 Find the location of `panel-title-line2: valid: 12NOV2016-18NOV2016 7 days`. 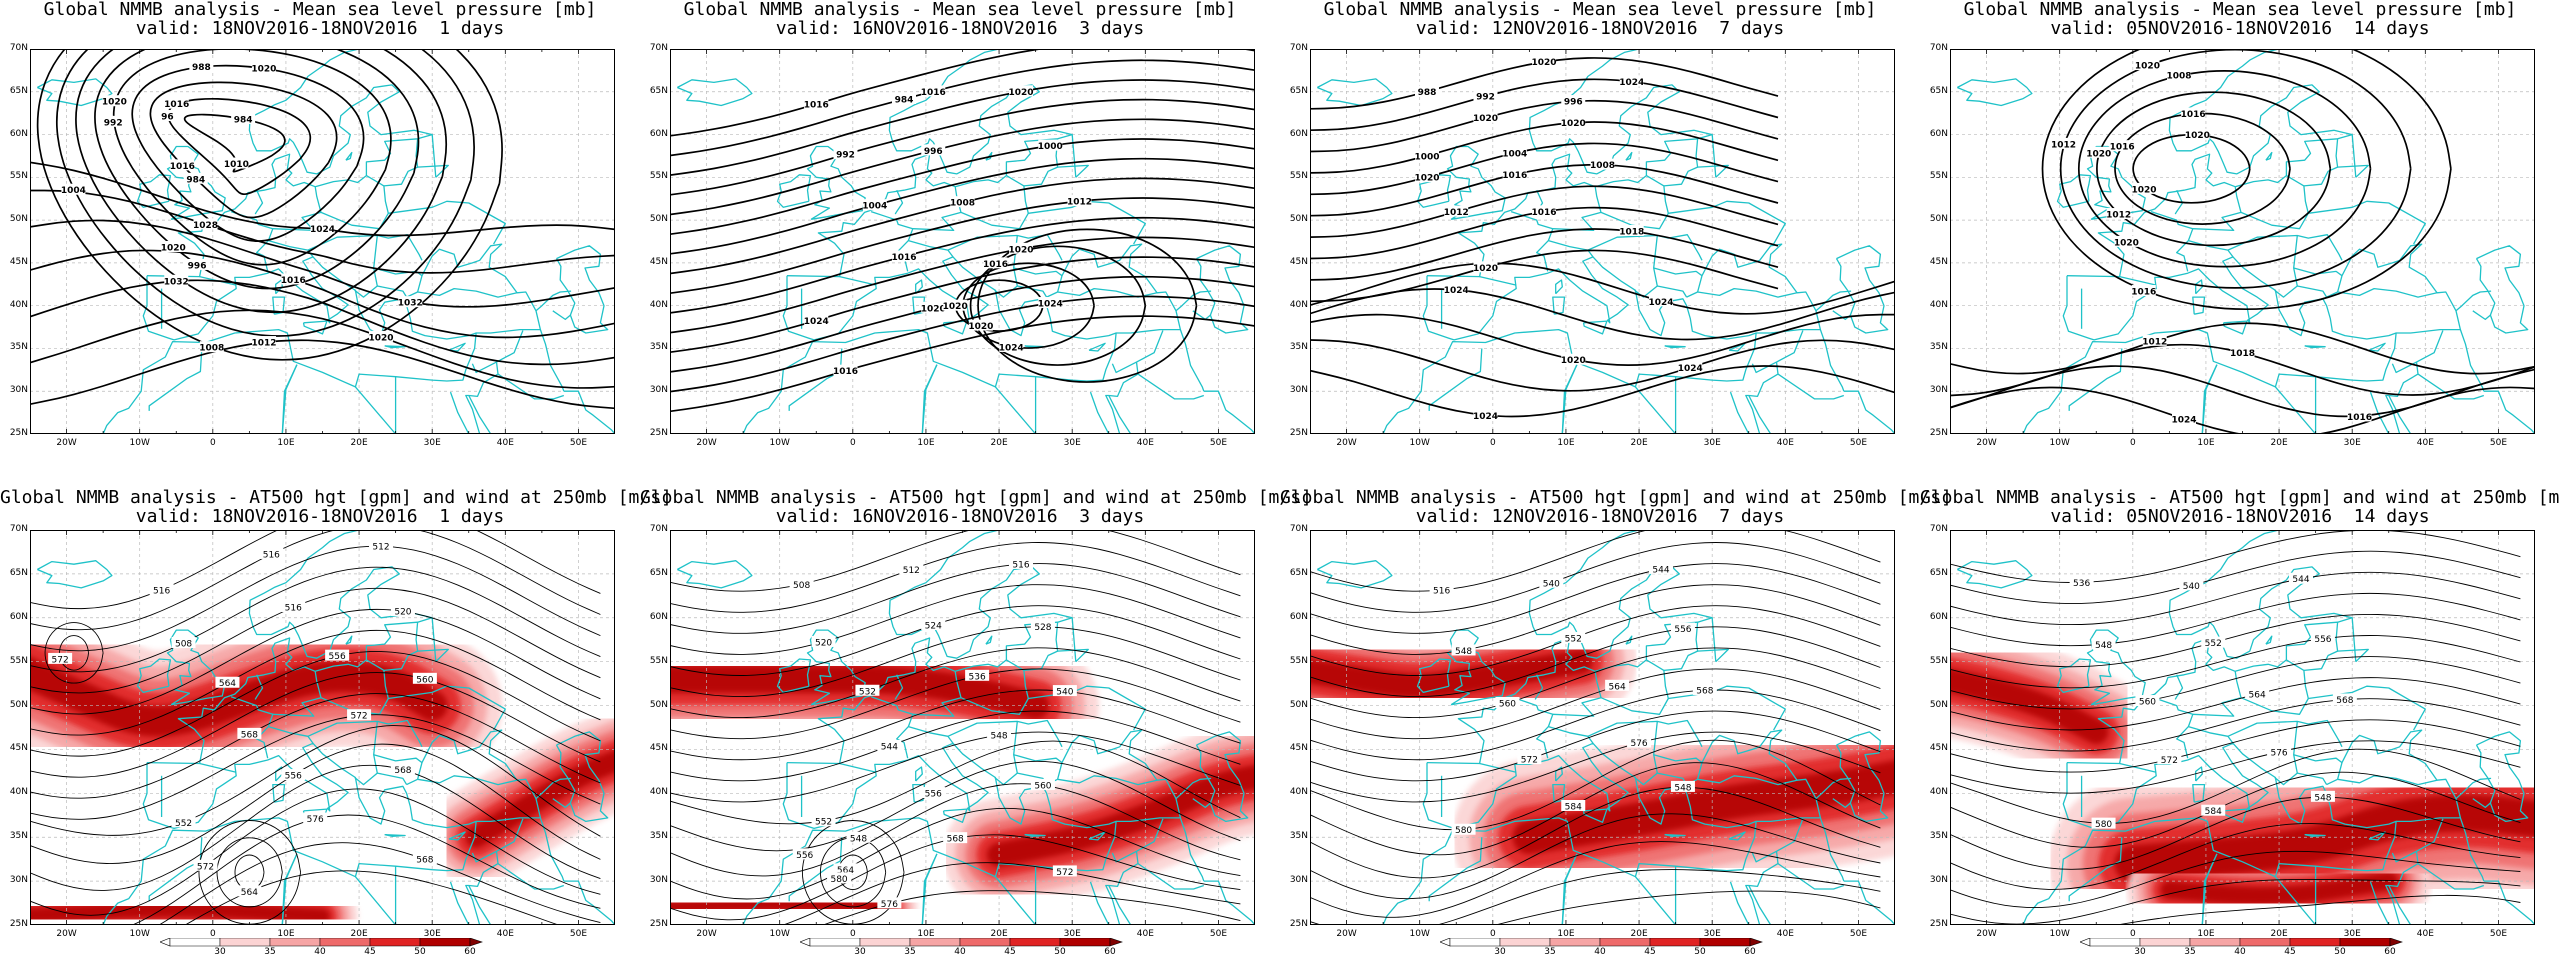

panel-title-line2: valid: 12NOV2016-18NOV2016 7 days is located at coordinates (1600, 516).